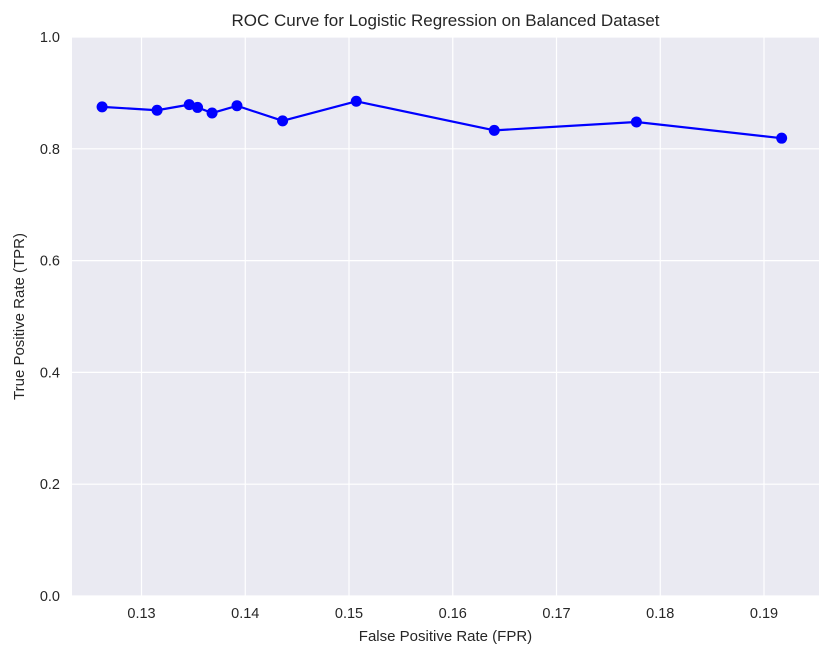 The height and width of the screenshot is (657, 831). I want to click on x-tick-label: 0.16, so click(453, 614).